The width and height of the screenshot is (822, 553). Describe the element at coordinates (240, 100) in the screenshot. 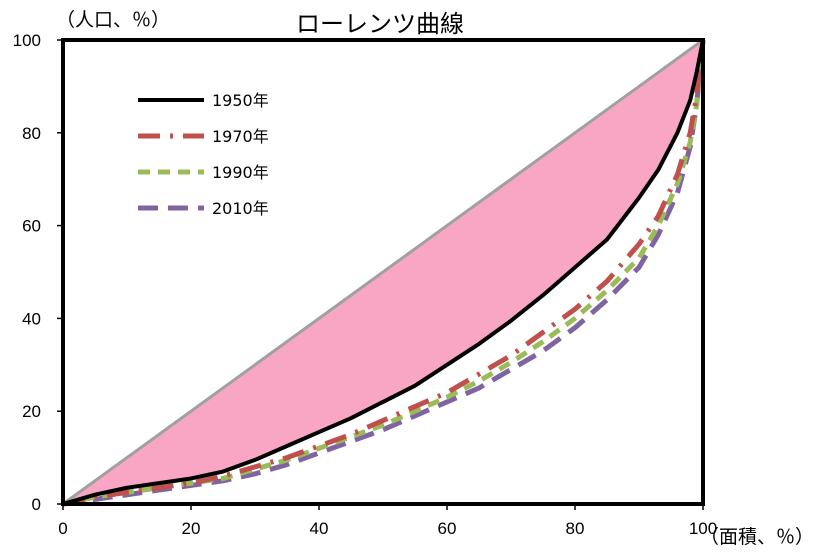

I see `legend-label: 1950年` at that location.